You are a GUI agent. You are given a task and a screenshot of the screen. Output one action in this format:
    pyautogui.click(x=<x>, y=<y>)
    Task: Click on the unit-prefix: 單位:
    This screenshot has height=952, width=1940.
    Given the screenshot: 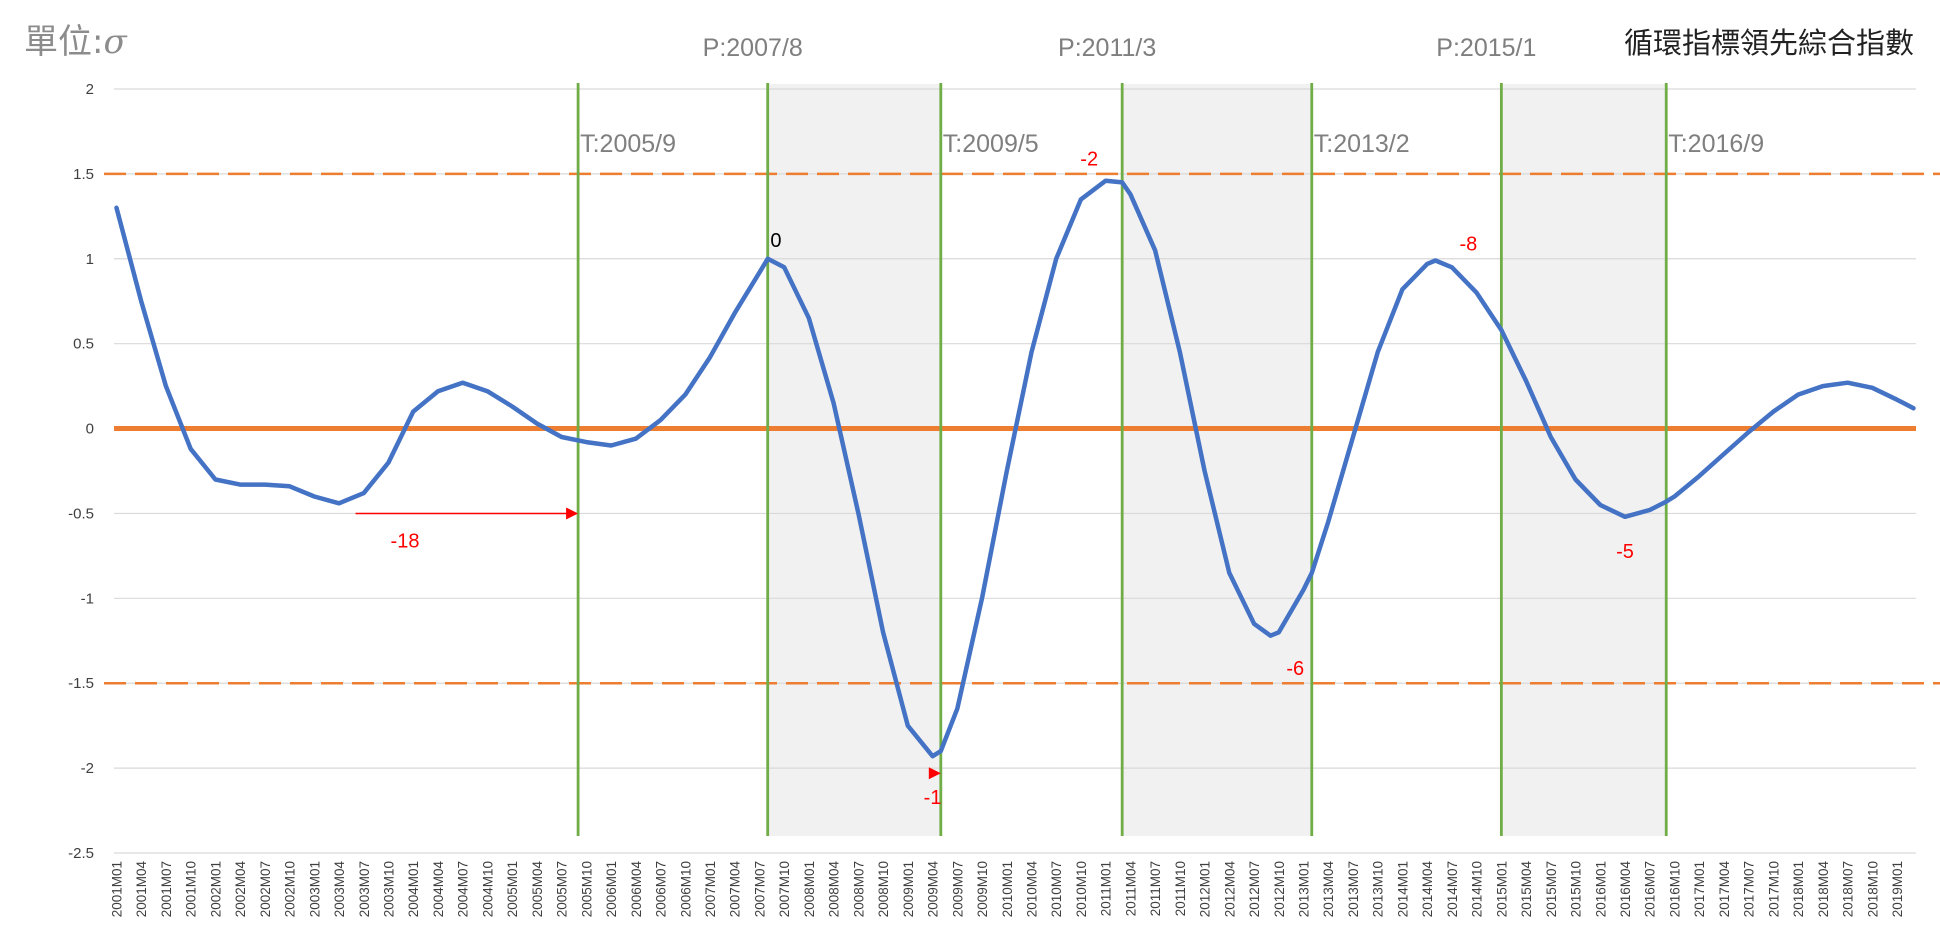 What is the action you would take?
    pyautogui.click(x=64, y=42)
    